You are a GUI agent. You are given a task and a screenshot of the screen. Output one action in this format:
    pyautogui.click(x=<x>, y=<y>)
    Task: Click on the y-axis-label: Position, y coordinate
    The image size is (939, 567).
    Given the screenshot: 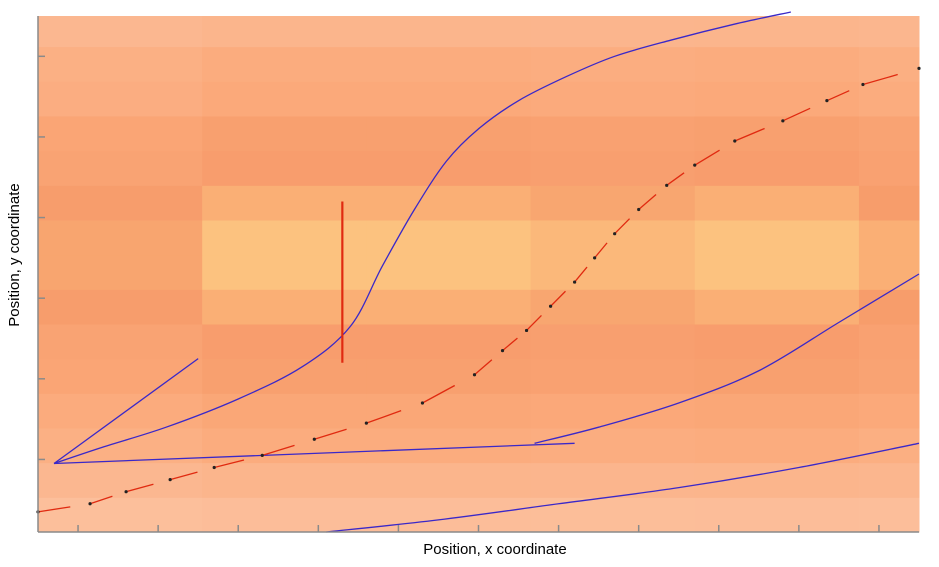 What is the action you would take?
    pyautogui.click(x=14, y=254)
    